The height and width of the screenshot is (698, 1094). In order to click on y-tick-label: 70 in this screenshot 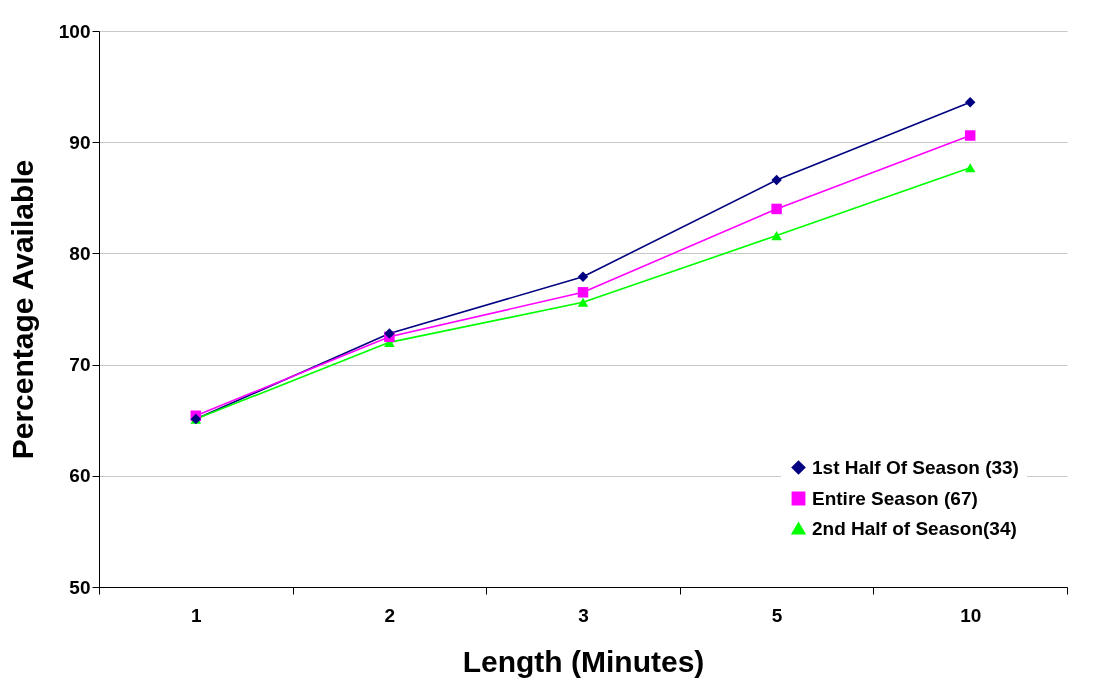, I will do `click(80, 365)`.